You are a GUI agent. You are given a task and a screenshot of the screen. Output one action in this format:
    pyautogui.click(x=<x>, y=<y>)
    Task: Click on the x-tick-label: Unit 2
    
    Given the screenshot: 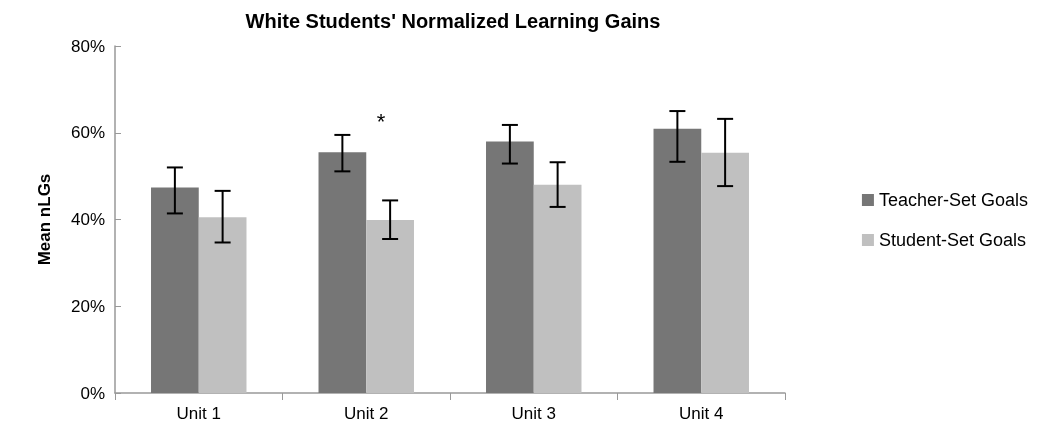 What is the action you would take?
    pyautogui.click(x=366, y=413)
    